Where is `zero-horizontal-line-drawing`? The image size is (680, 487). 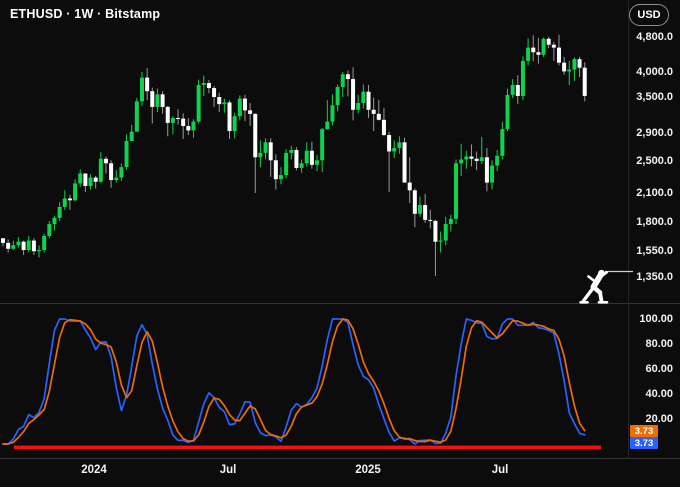 zero-horizontal-line-drawing is located at coordinates (307, 447).